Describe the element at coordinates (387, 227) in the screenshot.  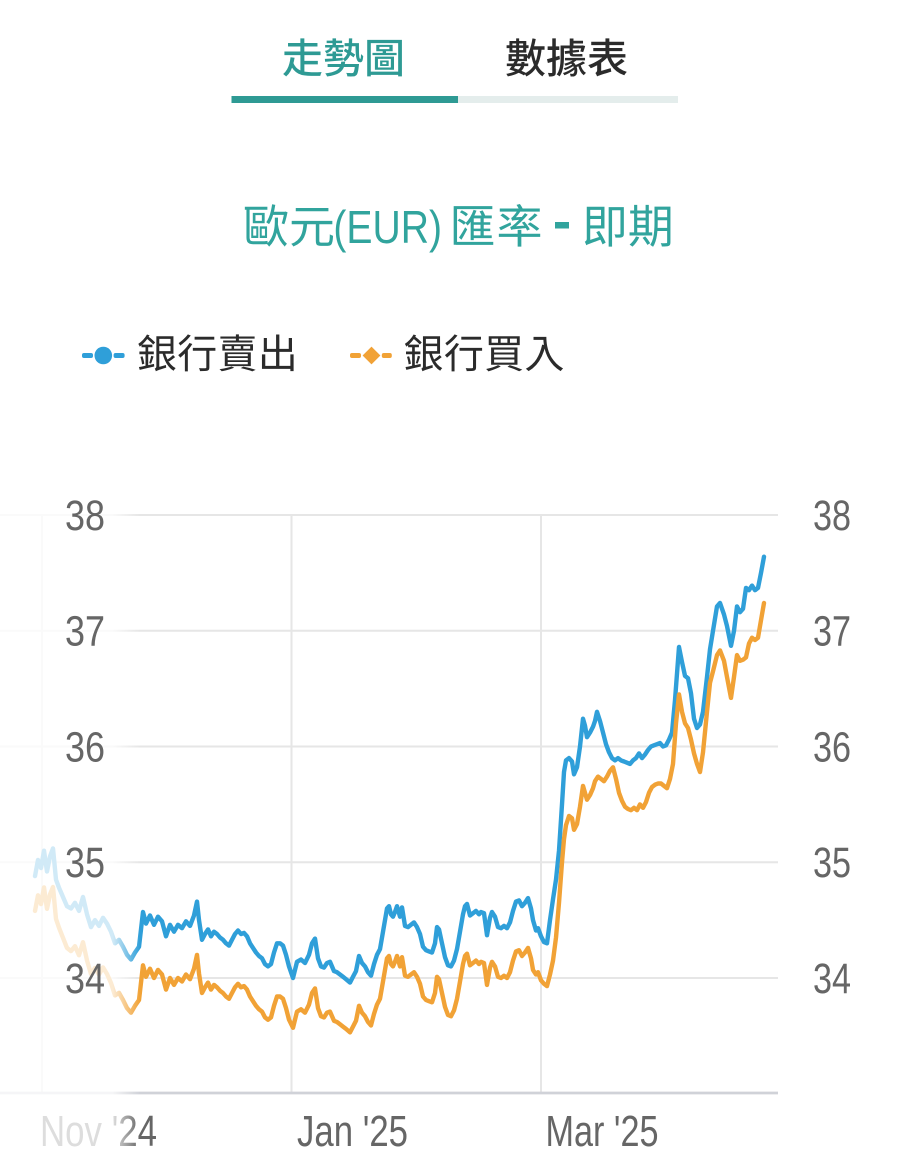
I see `svg-text: (EUR)` at that location.